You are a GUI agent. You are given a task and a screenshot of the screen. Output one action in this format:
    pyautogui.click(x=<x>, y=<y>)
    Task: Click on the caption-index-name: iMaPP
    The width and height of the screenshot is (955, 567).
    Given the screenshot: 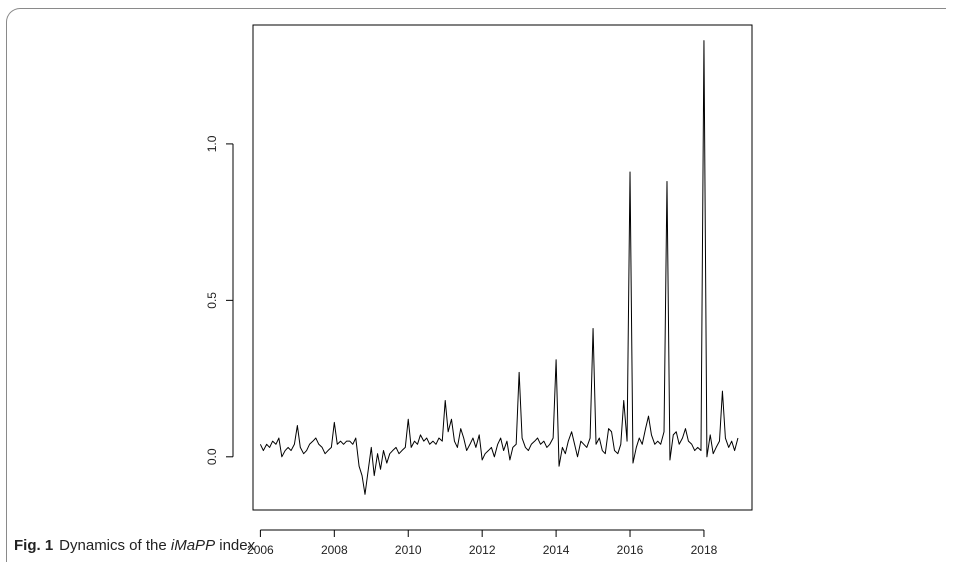 What is the action you would take?
    pyautogui.click(x=193, y=545)
    